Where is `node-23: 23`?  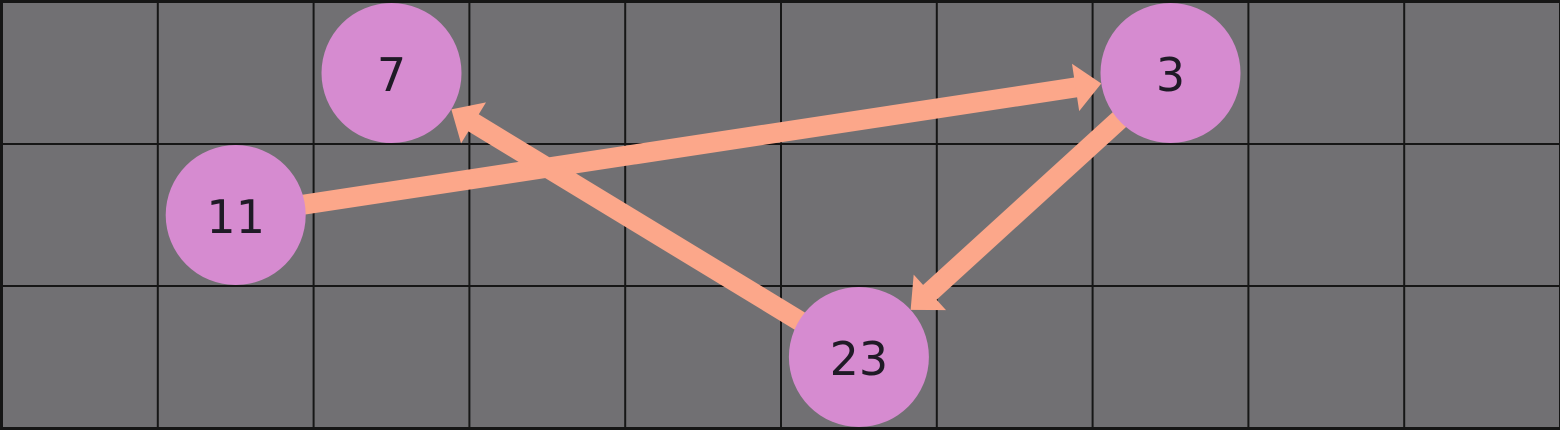
node-23: 23 is located at coordinates (858, 357).